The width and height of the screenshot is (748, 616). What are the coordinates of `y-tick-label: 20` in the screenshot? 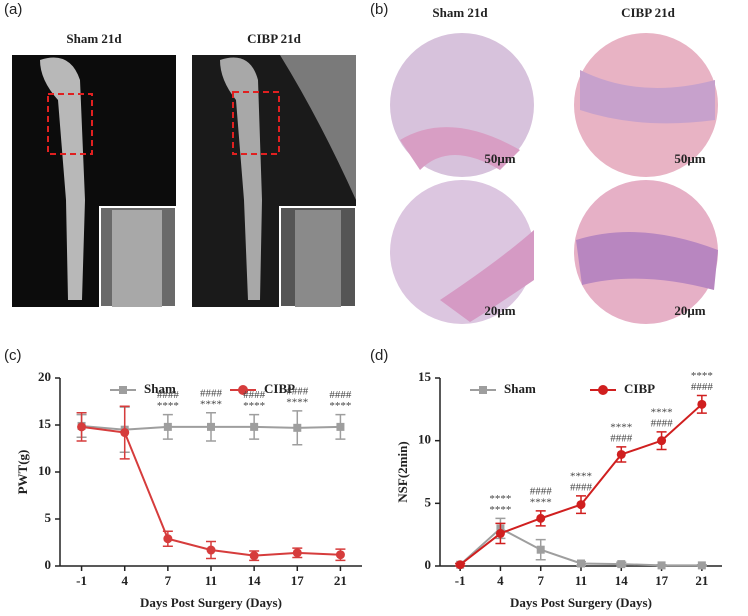 It's located at (44, 376).